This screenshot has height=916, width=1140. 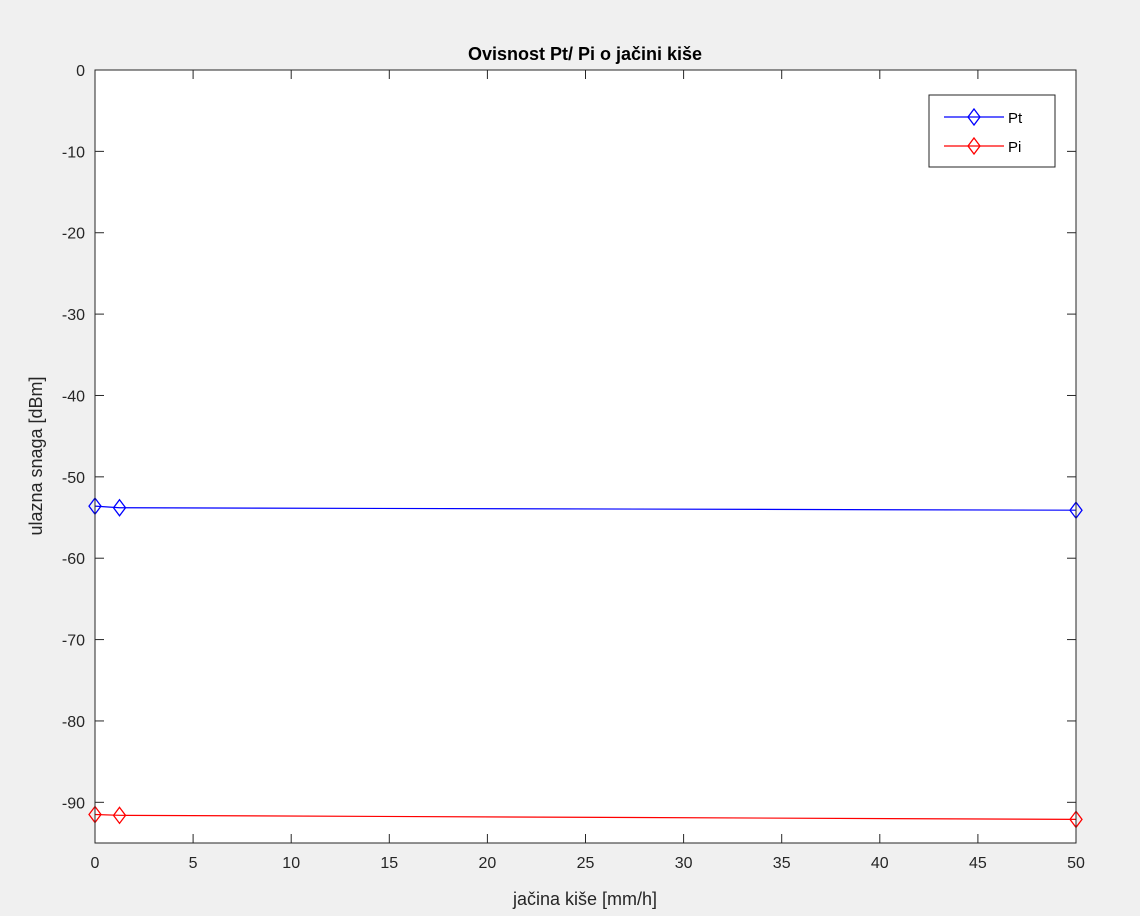 I want to click on legend-box, so click(x=992, y=131).